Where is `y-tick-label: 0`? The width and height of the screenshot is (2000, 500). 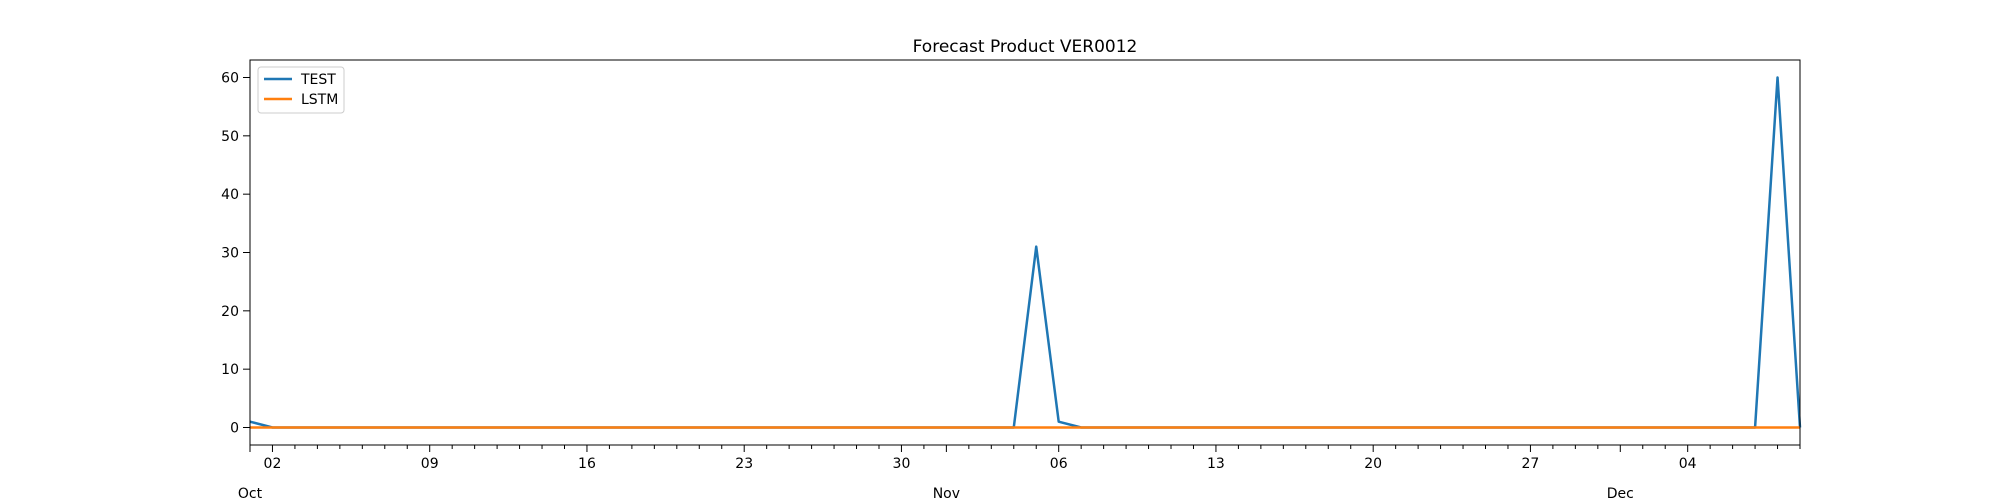 y-tick-label: 0 is located at coordinates (234, 429).